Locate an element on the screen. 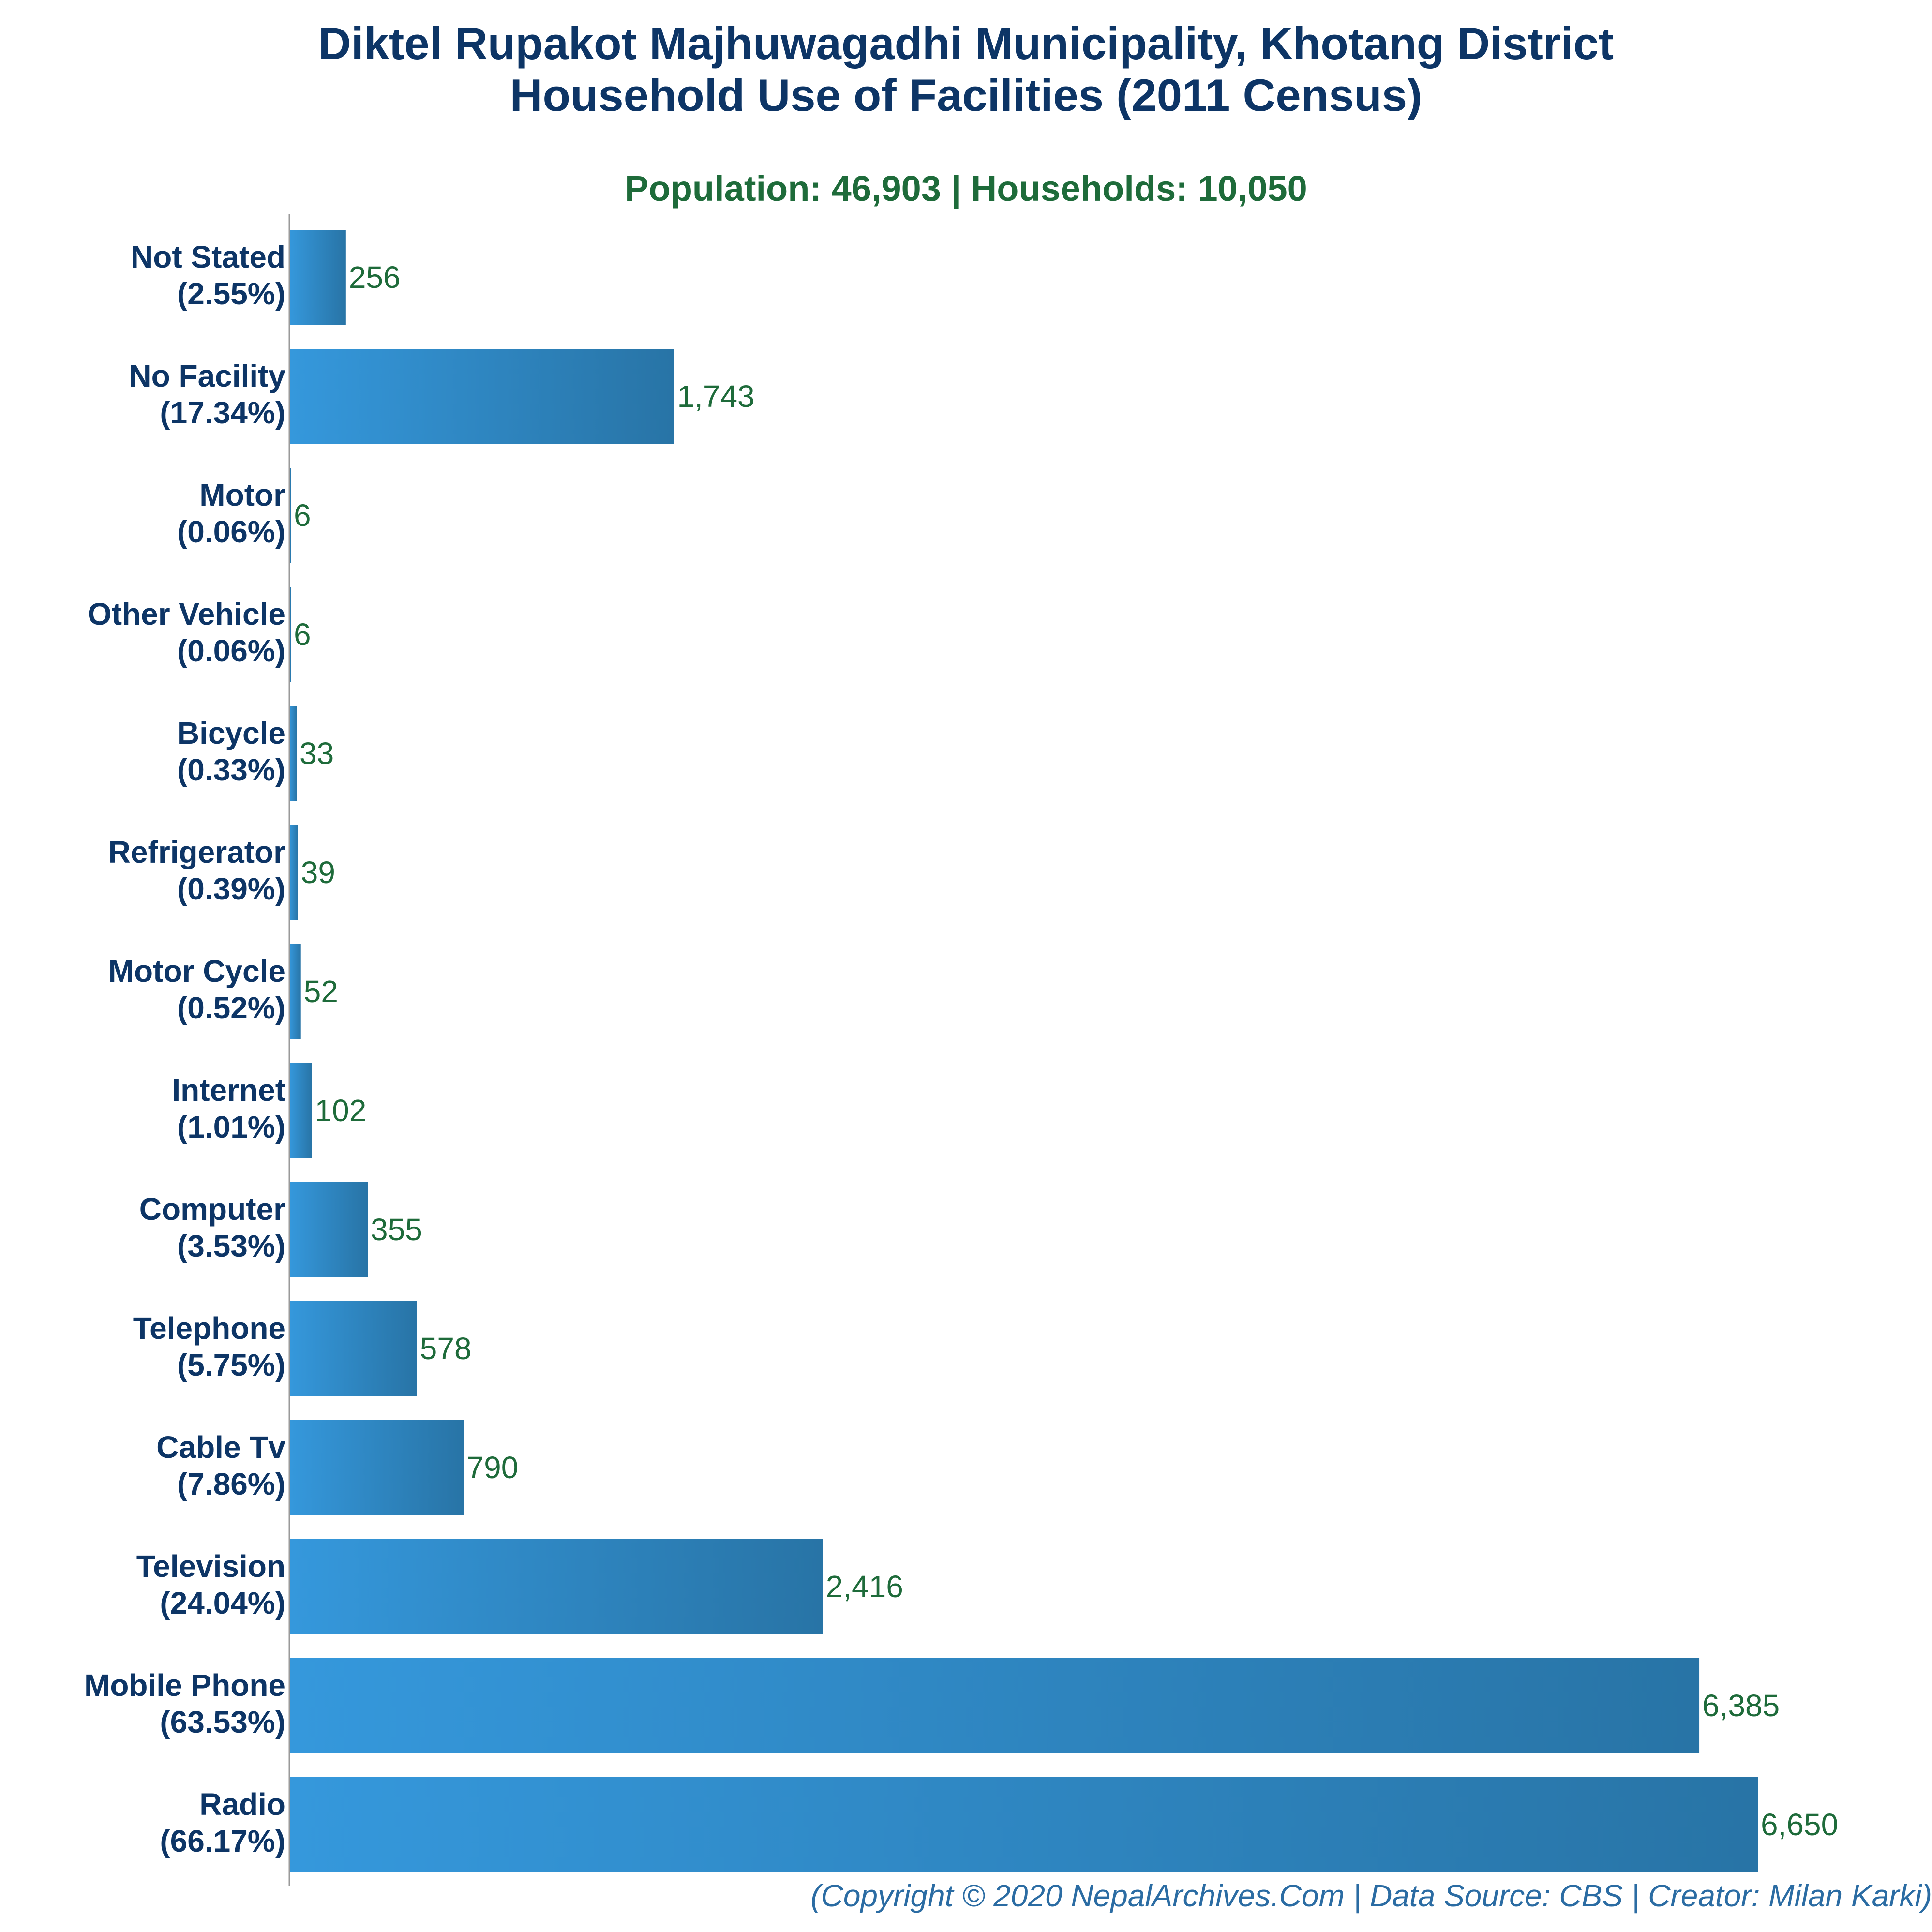 This screenshot has height=1932, width=1932. category-label: Television is located at coordinates (210, 1566).